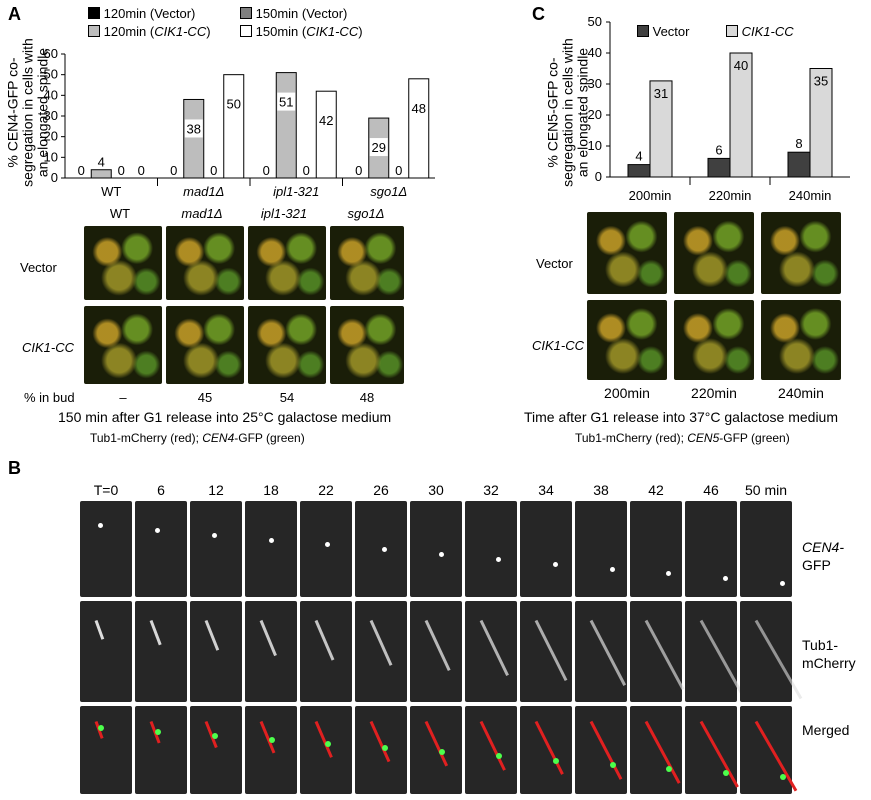  What do you see at coordinates (14, 468) in the screenshot?
I see `panel-b-label: B` at bounding box center [14, 468].